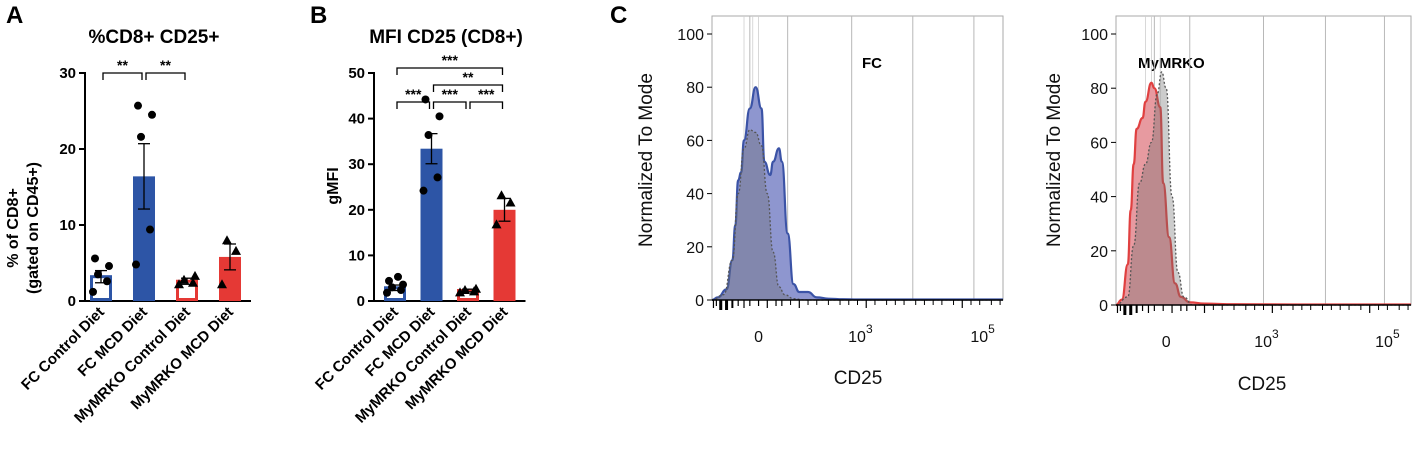  What do you see at coordinates (13, 228) in the screenshot?
I see `chart-a-ylabel-line1: % of CD8+` at bounding box center [13, 228].